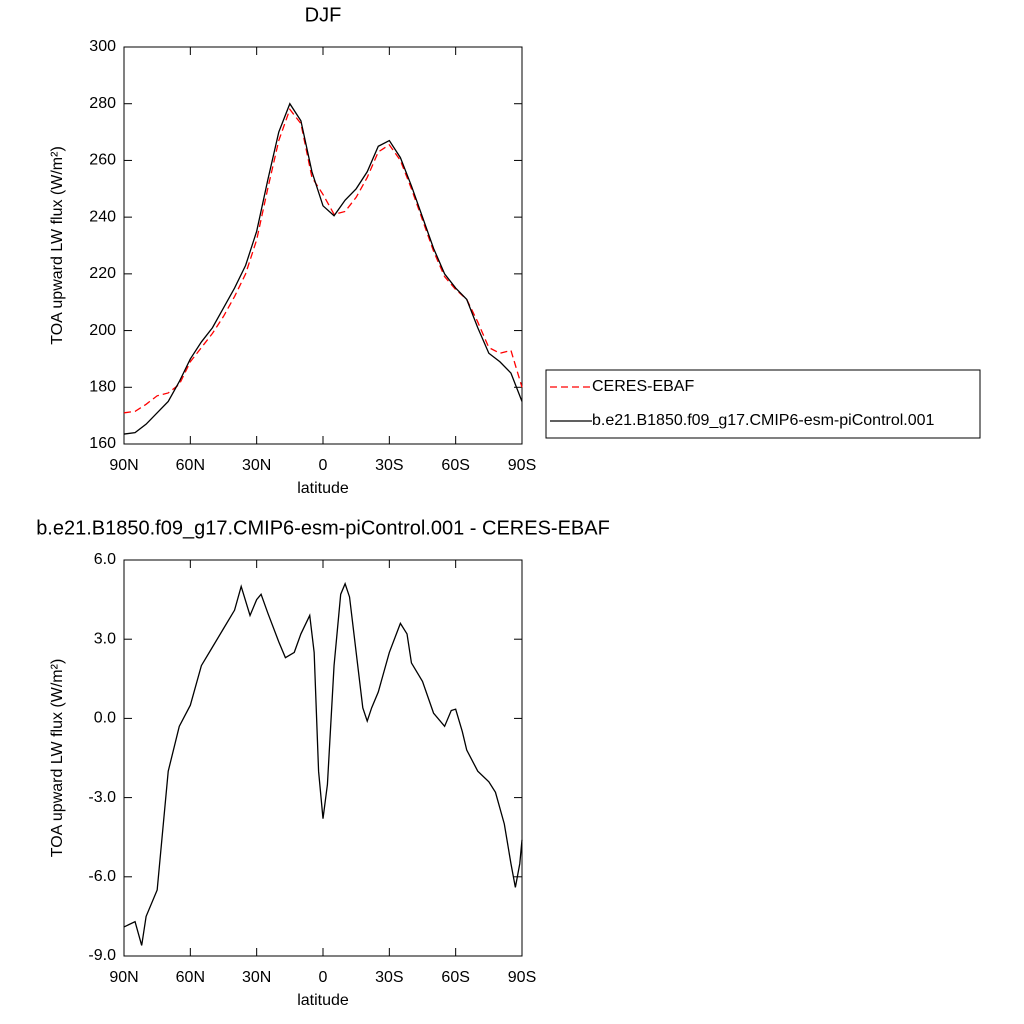 This screenshot has height=1024, width=1024. I want to click on legend-box, so click(763, 404).